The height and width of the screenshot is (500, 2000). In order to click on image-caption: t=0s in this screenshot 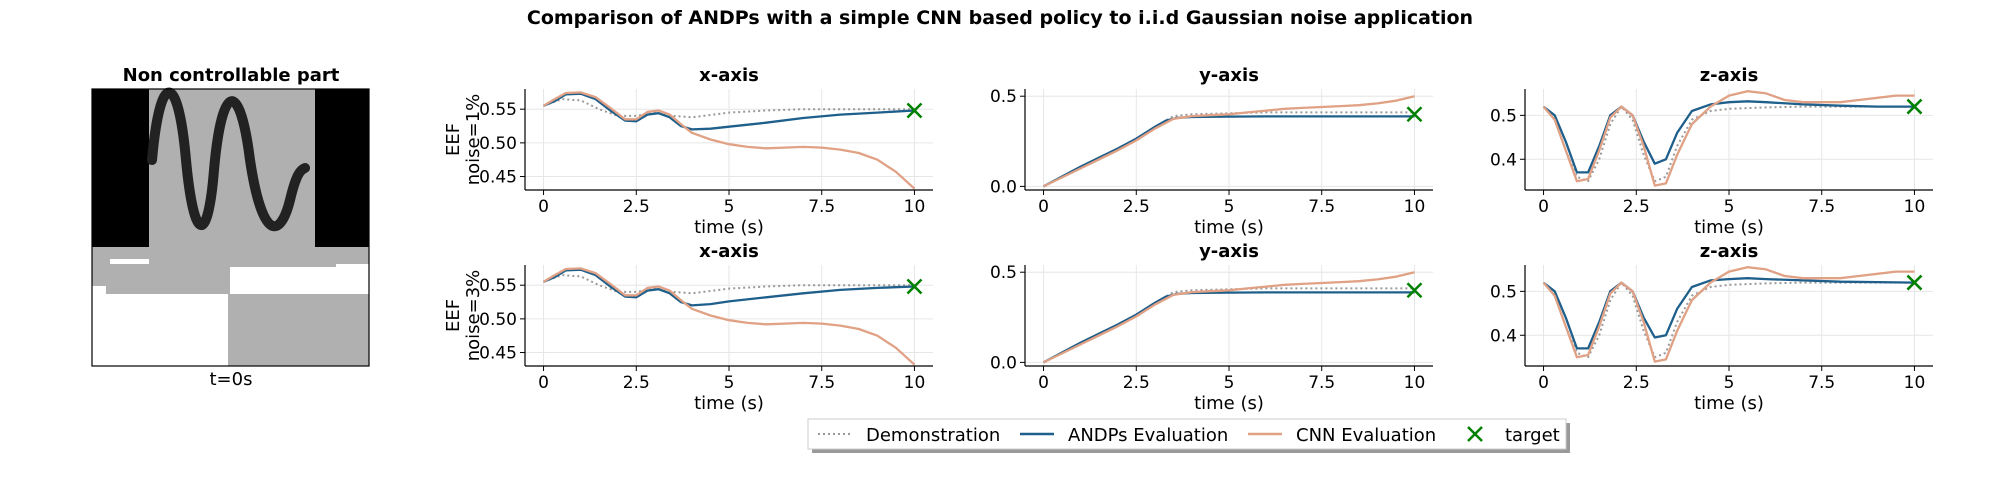, I will do `click(231, 379)`.